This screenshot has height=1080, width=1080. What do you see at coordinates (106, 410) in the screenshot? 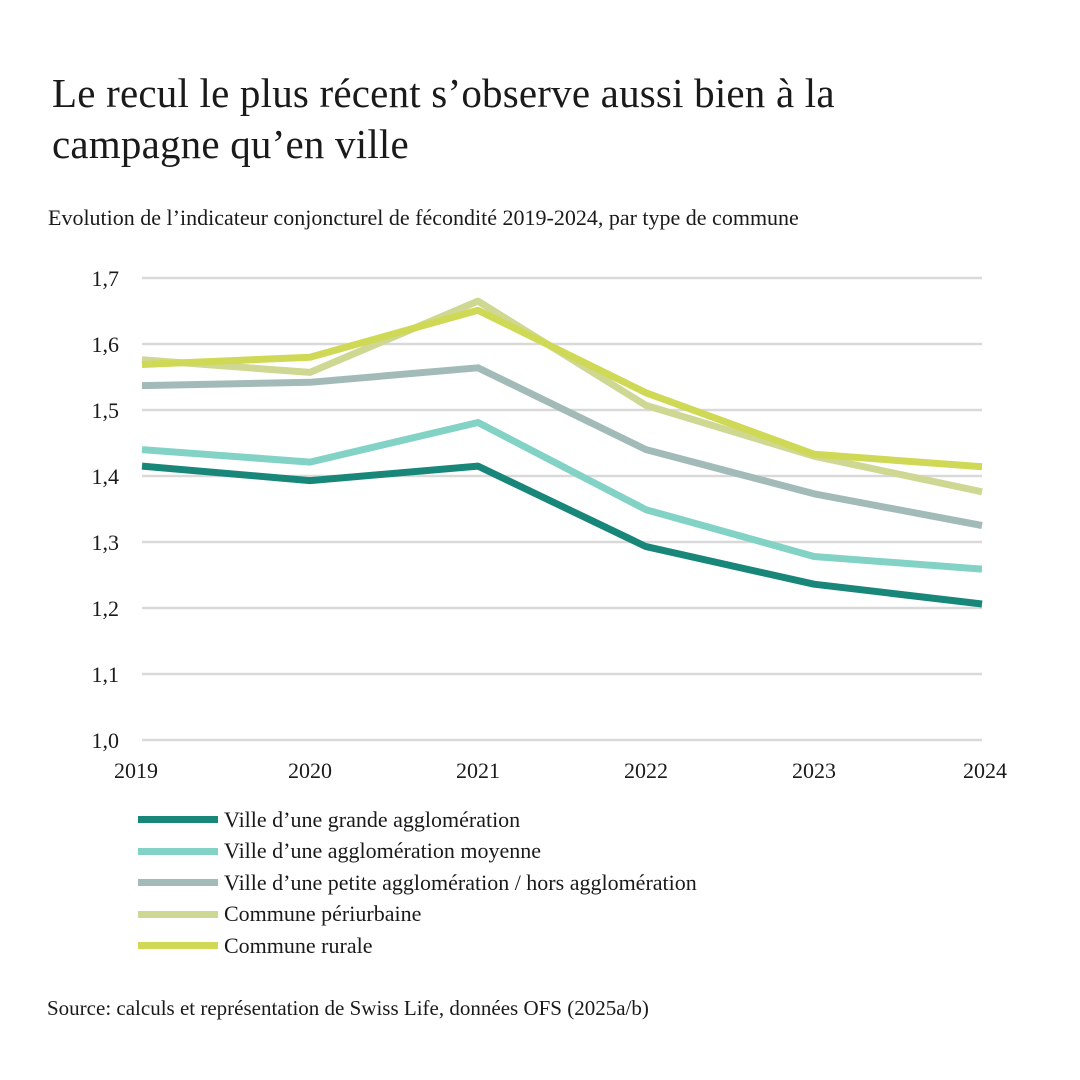
I see `y-tick-label: 1,5` at bounding box center [106, 410].